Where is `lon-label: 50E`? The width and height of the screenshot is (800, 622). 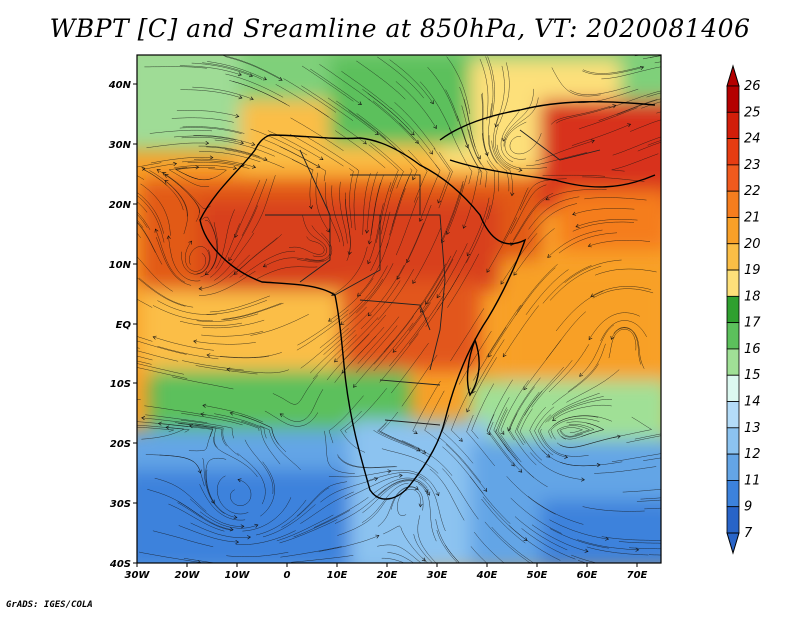 lon-label: 50E is located at coordinates (537, 575).